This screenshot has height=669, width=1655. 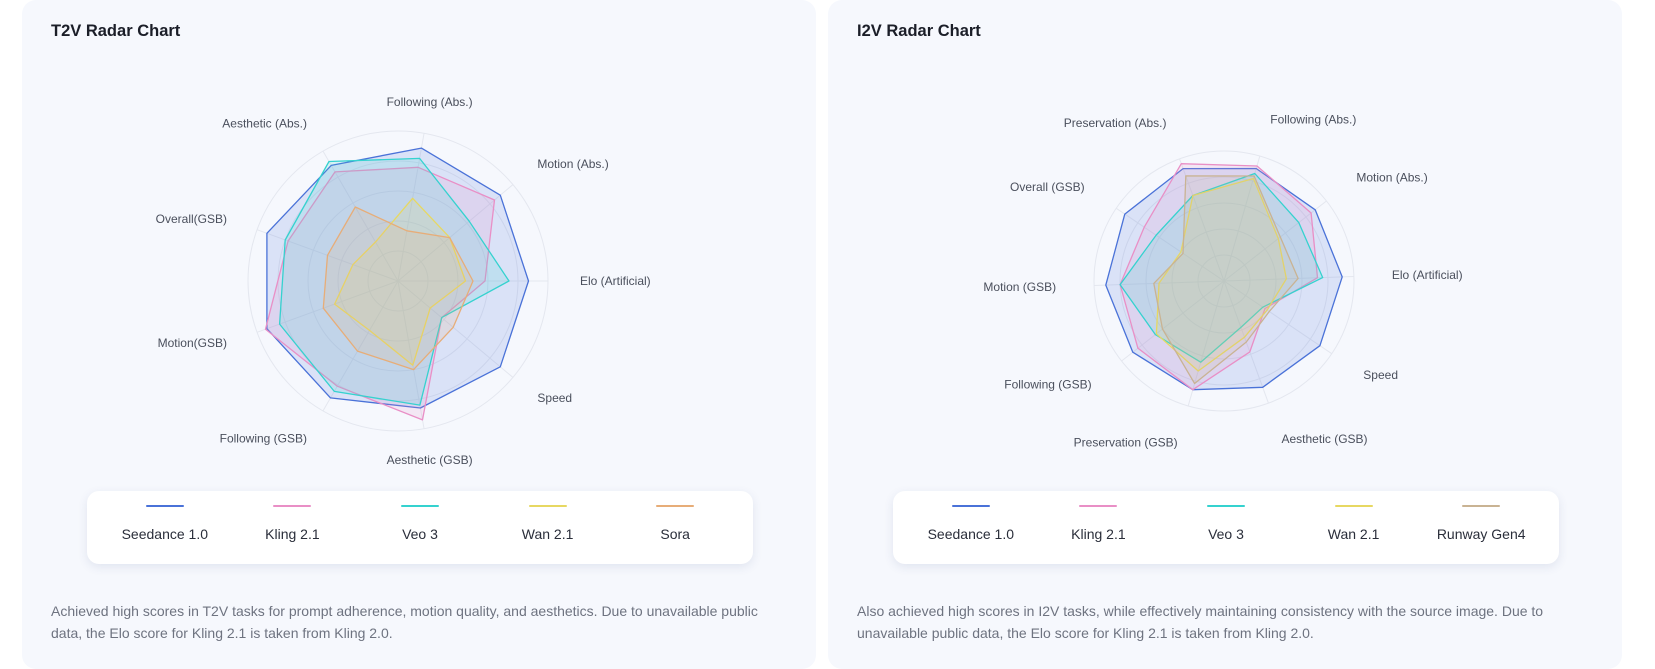 What do you see at coordinates (675, 523) in the screenshot?
I see `t2v-legend-item: Sora` at bounding box center [675, 523].